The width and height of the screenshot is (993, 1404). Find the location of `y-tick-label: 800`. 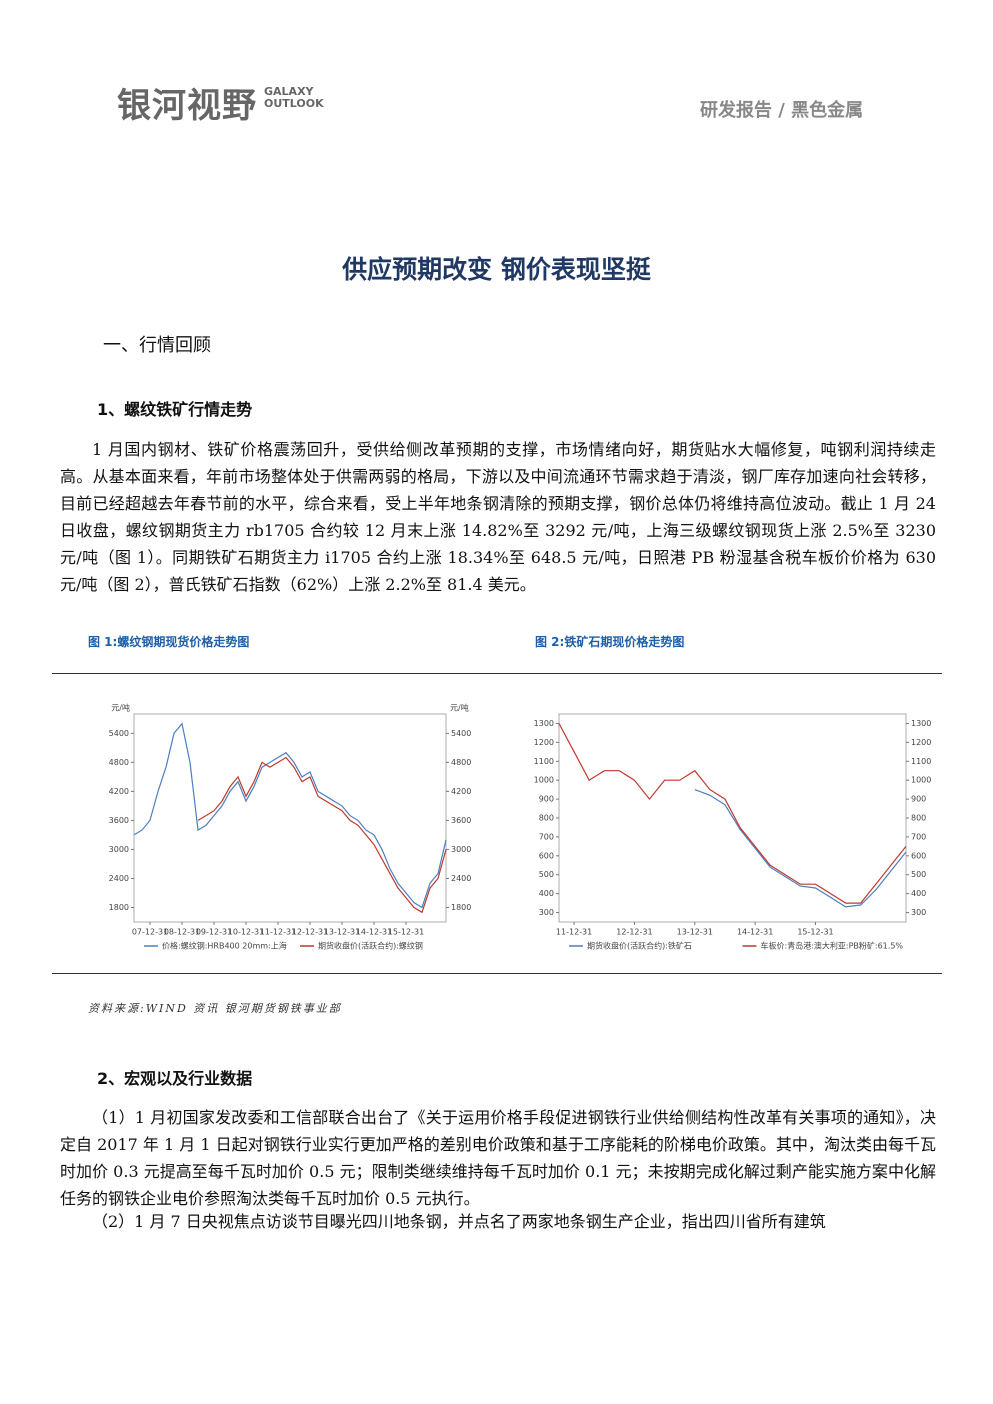

y-tick-label: 800 is located at coordinates (546, 818).